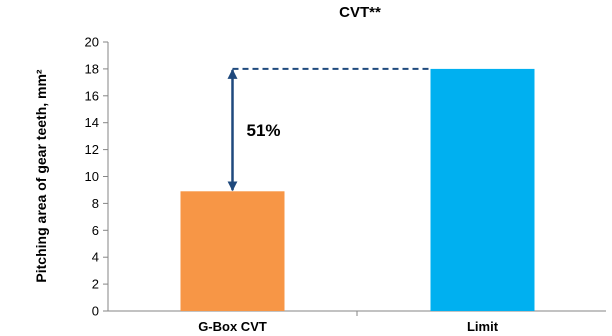 Image resolution: width=612 pixels, height=336 pixels. I want to click on y-tick-label: 6, so click(95, 230).